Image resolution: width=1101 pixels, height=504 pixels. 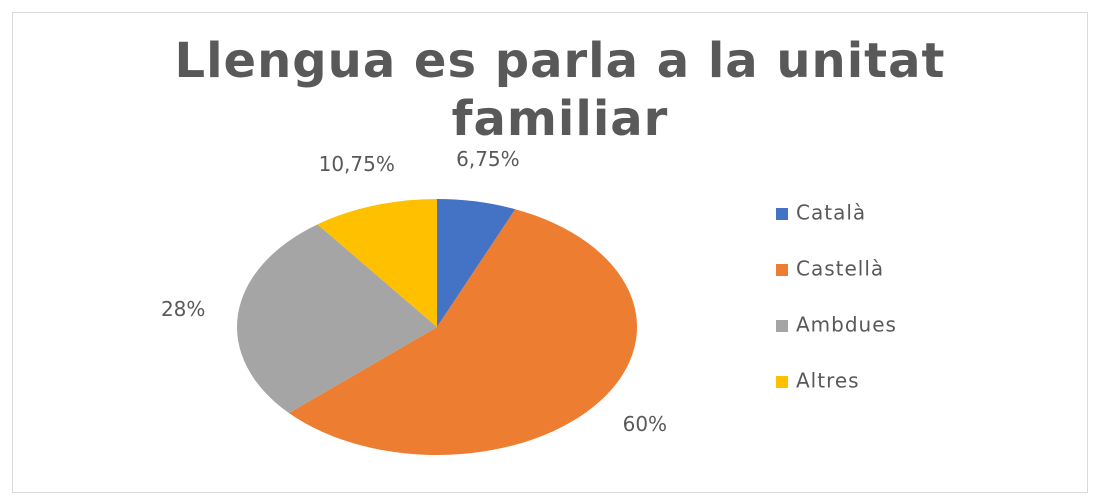 What do you see at coordinates (840, 269) in the screenshot?
I see `legend-label: Castellà` at bounding box center [840, 269].